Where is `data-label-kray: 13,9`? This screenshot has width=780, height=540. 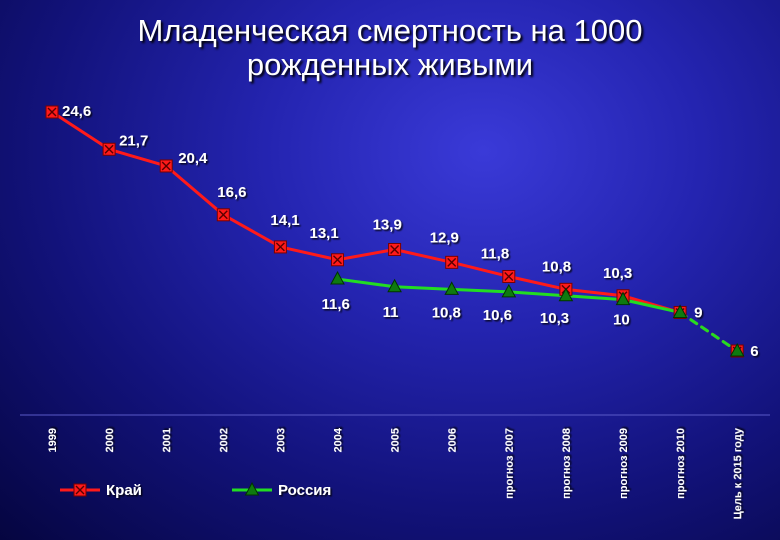
data-label-kray: 13,9 is located at coordinates (387, 224).